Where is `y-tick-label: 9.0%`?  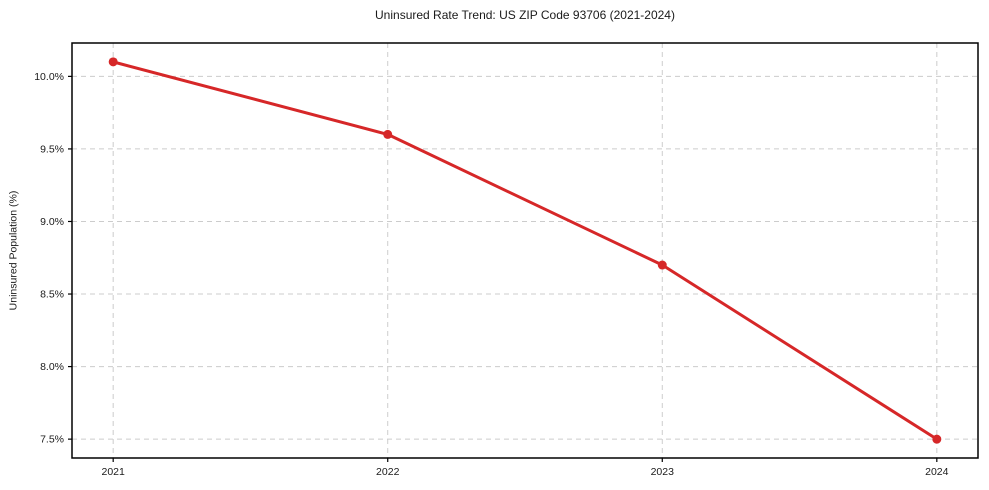 y-tick-label: 9.0% is located at coordinates (52, 222).